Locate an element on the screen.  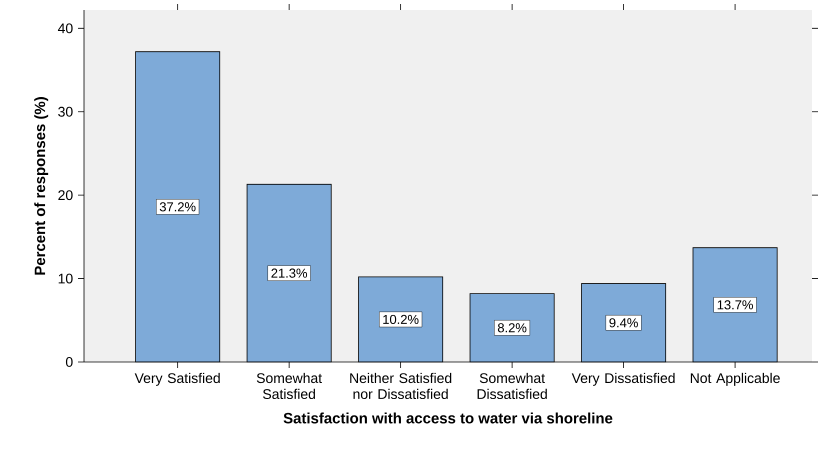
data-label: 8.2% is located at coordinates (512, 327).